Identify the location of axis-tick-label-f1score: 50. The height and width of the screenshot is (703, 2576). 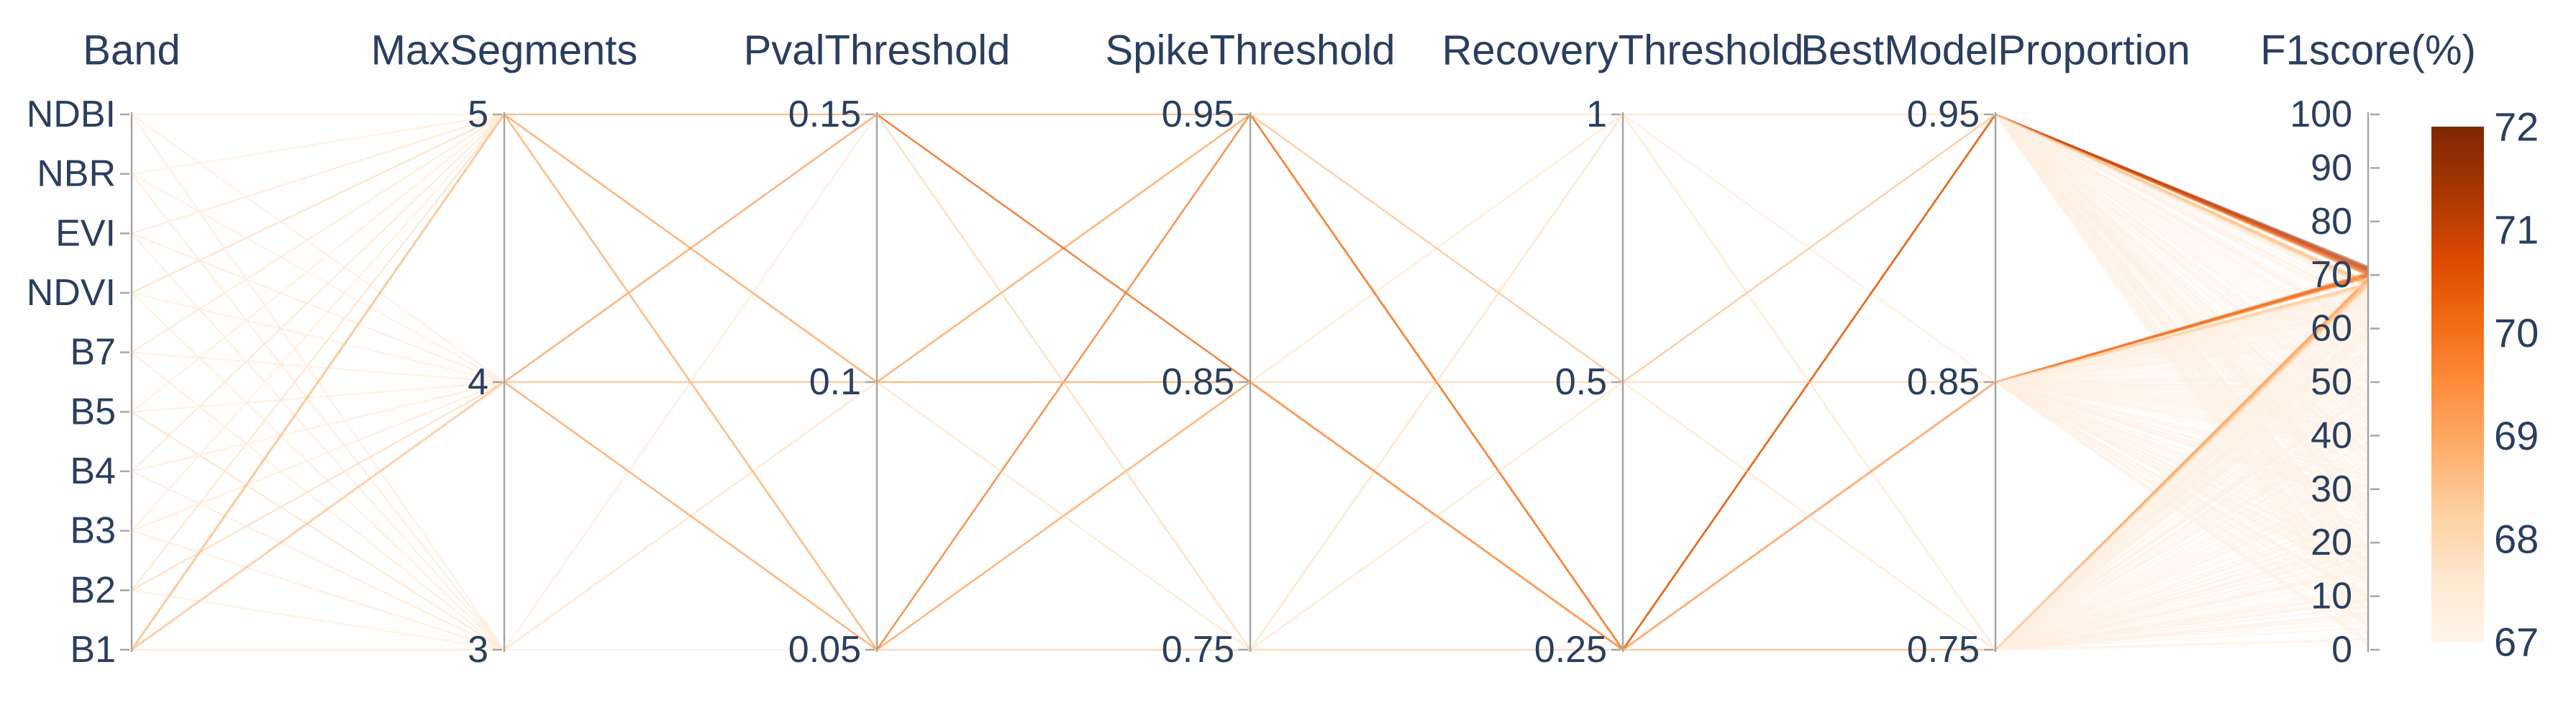
(2331, 382).